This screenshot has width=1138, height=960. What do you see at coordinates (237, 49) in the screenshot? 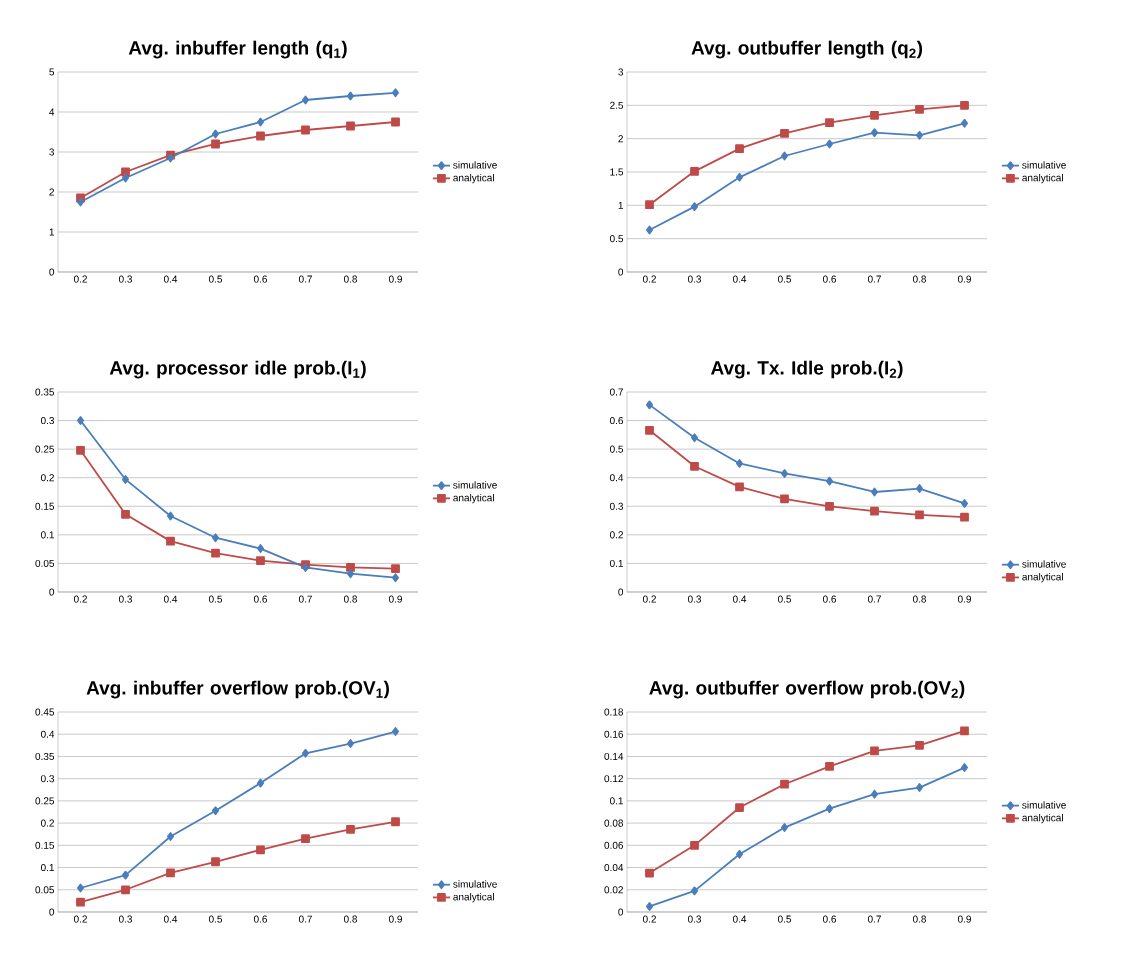
I see `chart-title: Avg. inbuffer length (q$_{1}$)` at bounding box center [237, 49].